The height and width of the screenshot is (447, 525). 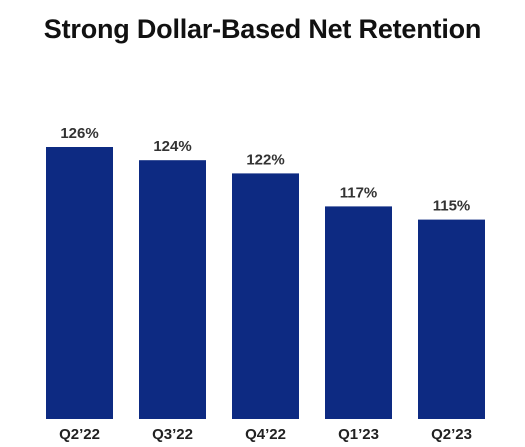 I want to click on category-label-3: Q1’23, so click(x=358, y=434).